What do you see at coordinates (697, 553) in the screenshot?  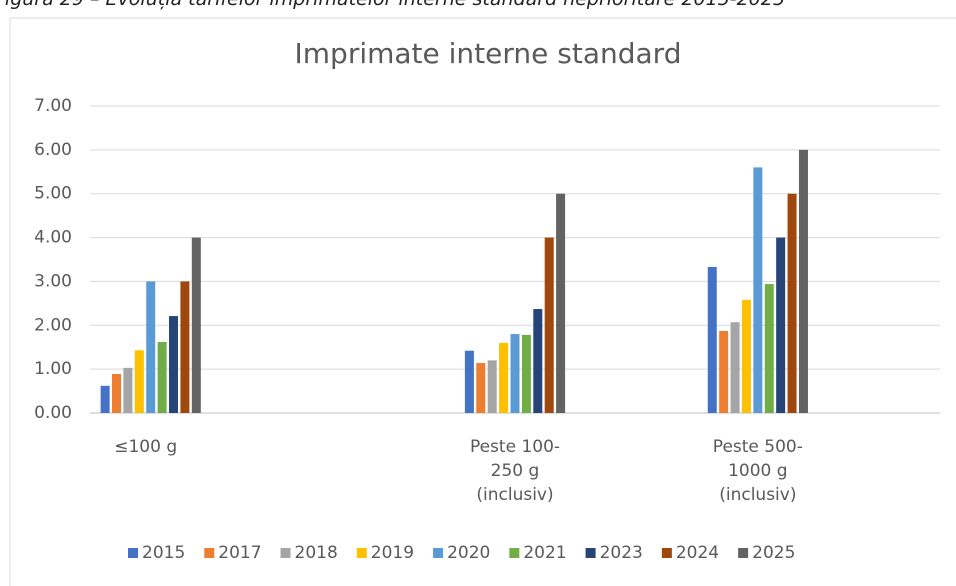 I see `legend-label: 2024` at bounding box center [697, 553].